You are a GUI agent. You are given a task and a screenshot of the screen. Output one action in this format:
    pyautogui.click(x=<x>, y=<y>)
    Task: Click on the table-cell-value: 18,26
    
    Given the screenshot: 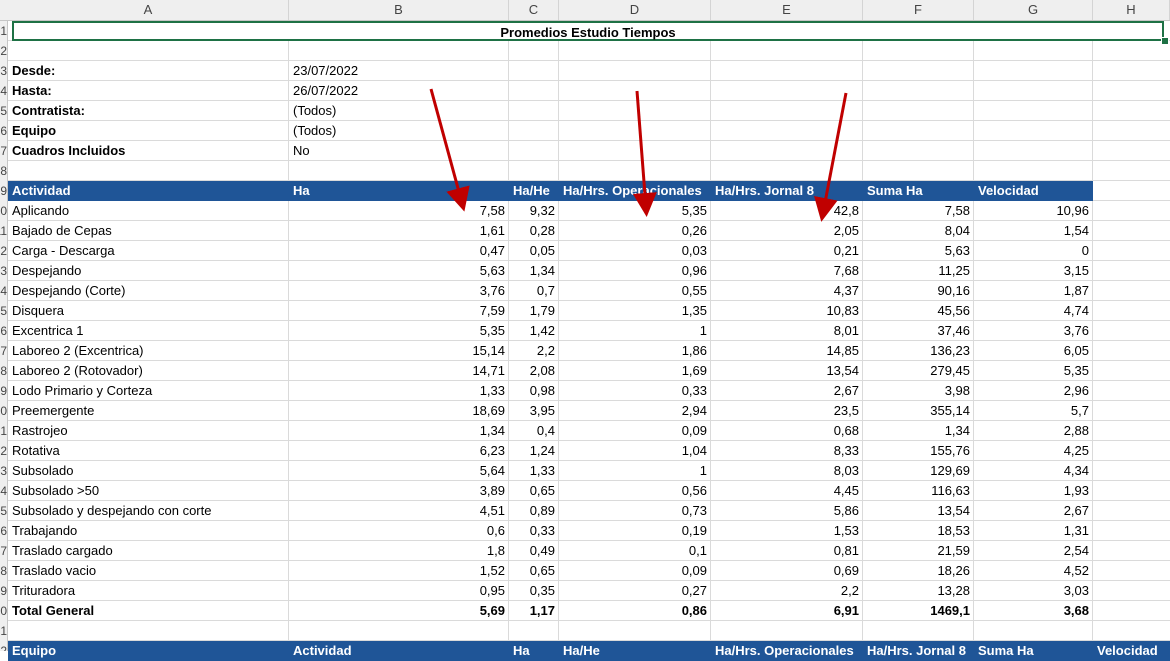 What is the action you would take?
    pyautogui.click(x=953, y=570)
    